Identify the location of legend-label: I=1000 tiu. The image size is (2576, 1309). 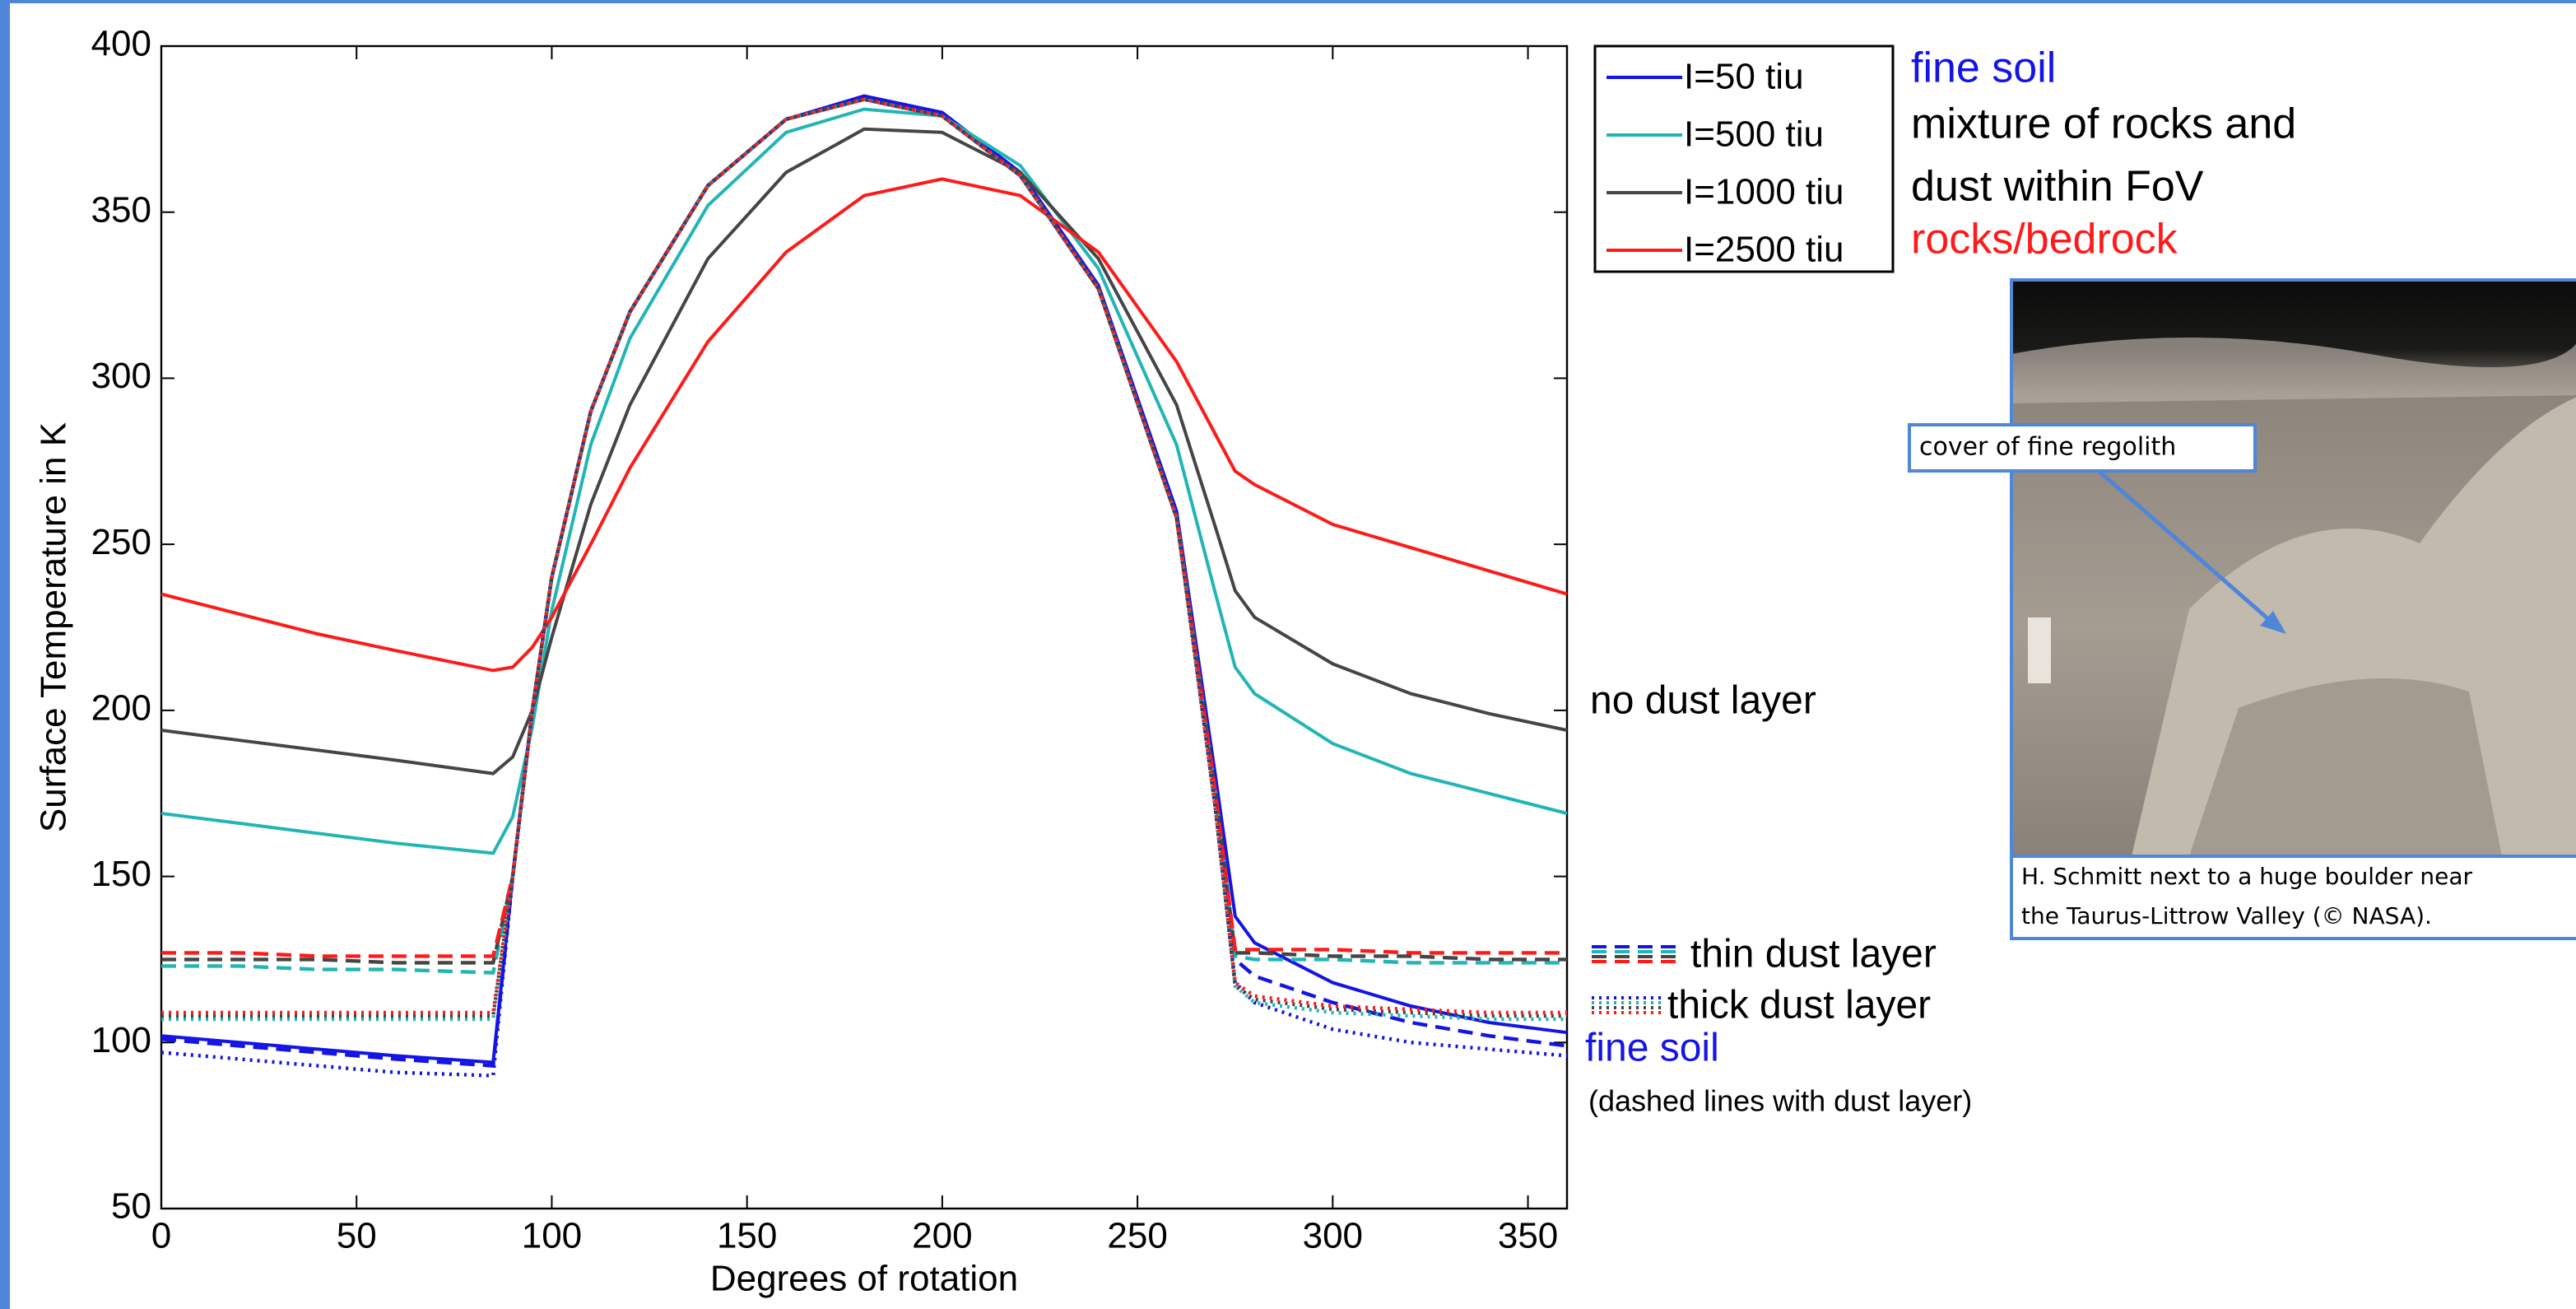
(1764, 192).